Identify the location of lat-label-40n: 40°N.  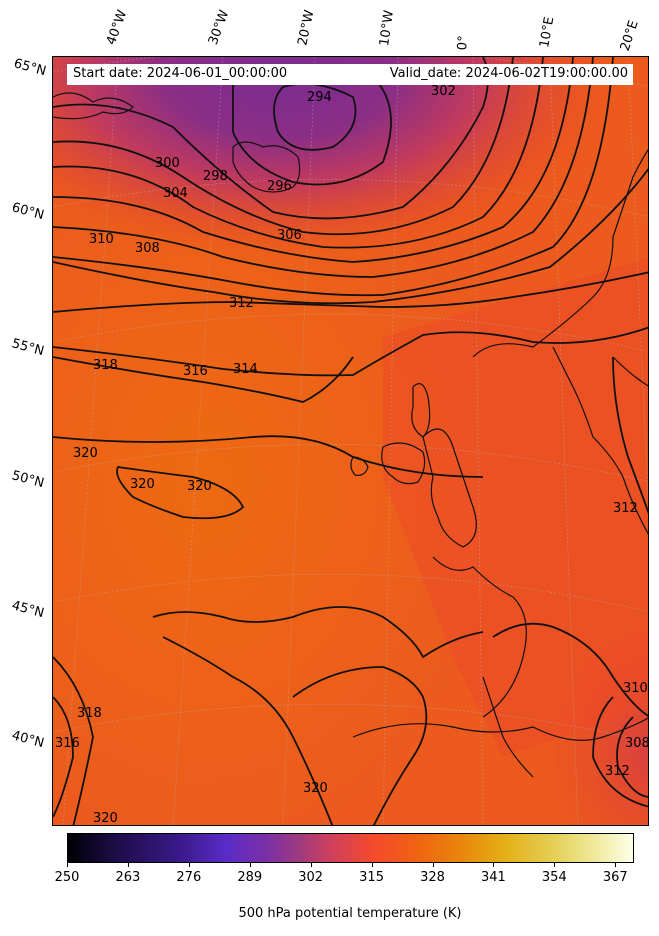
(28, 740).